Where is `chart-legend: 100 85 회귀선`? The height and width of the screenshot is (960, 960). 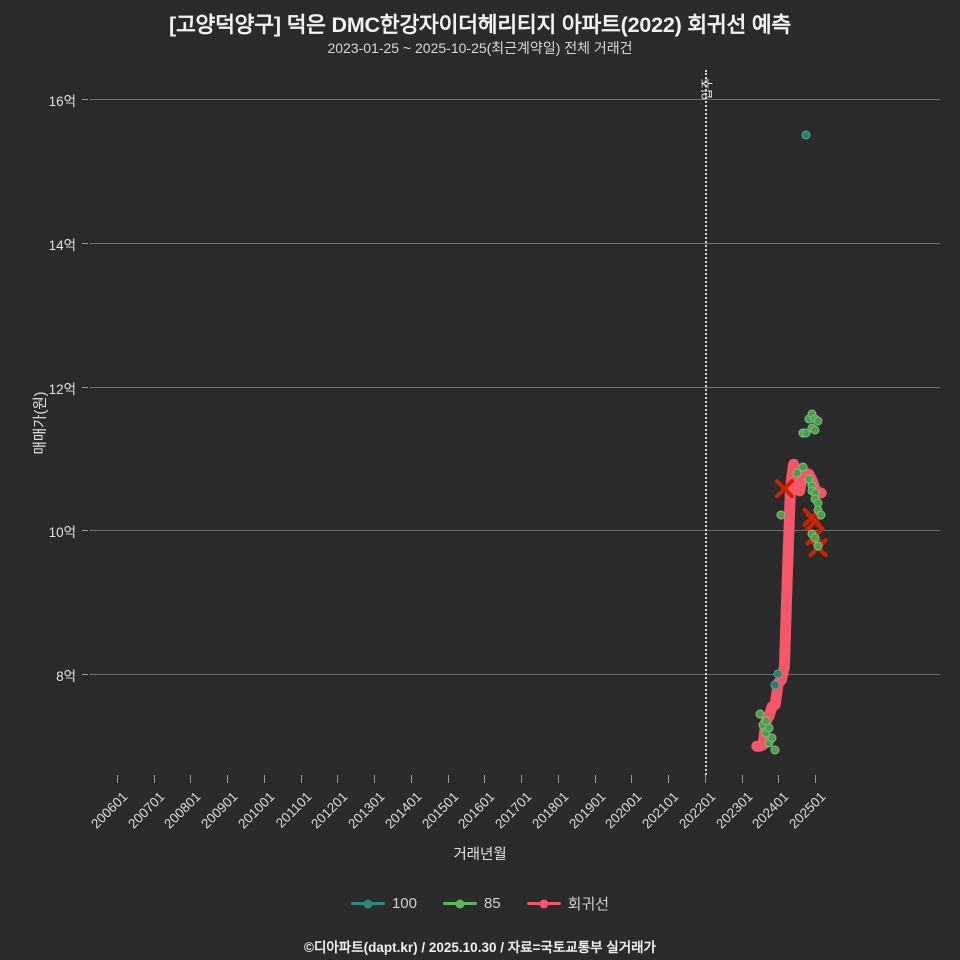 chart-legend: 100 85 회귀선 is located at coordinates (480, 903).